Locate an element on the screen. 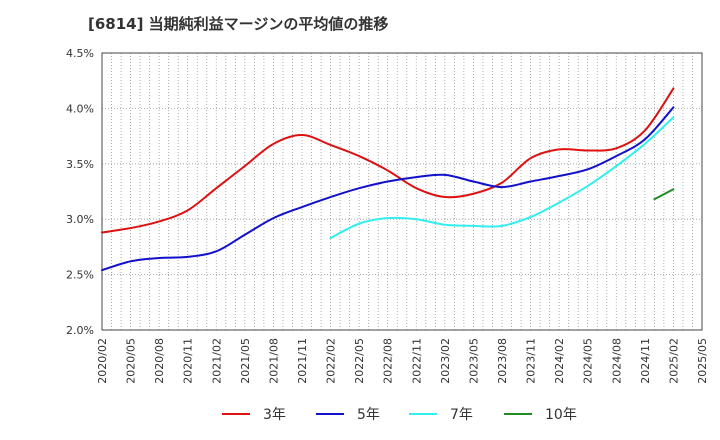 The height and width of the screenshot is (440, 720). x-tick-label: 2022/08 is located at coordinates (388, 361).